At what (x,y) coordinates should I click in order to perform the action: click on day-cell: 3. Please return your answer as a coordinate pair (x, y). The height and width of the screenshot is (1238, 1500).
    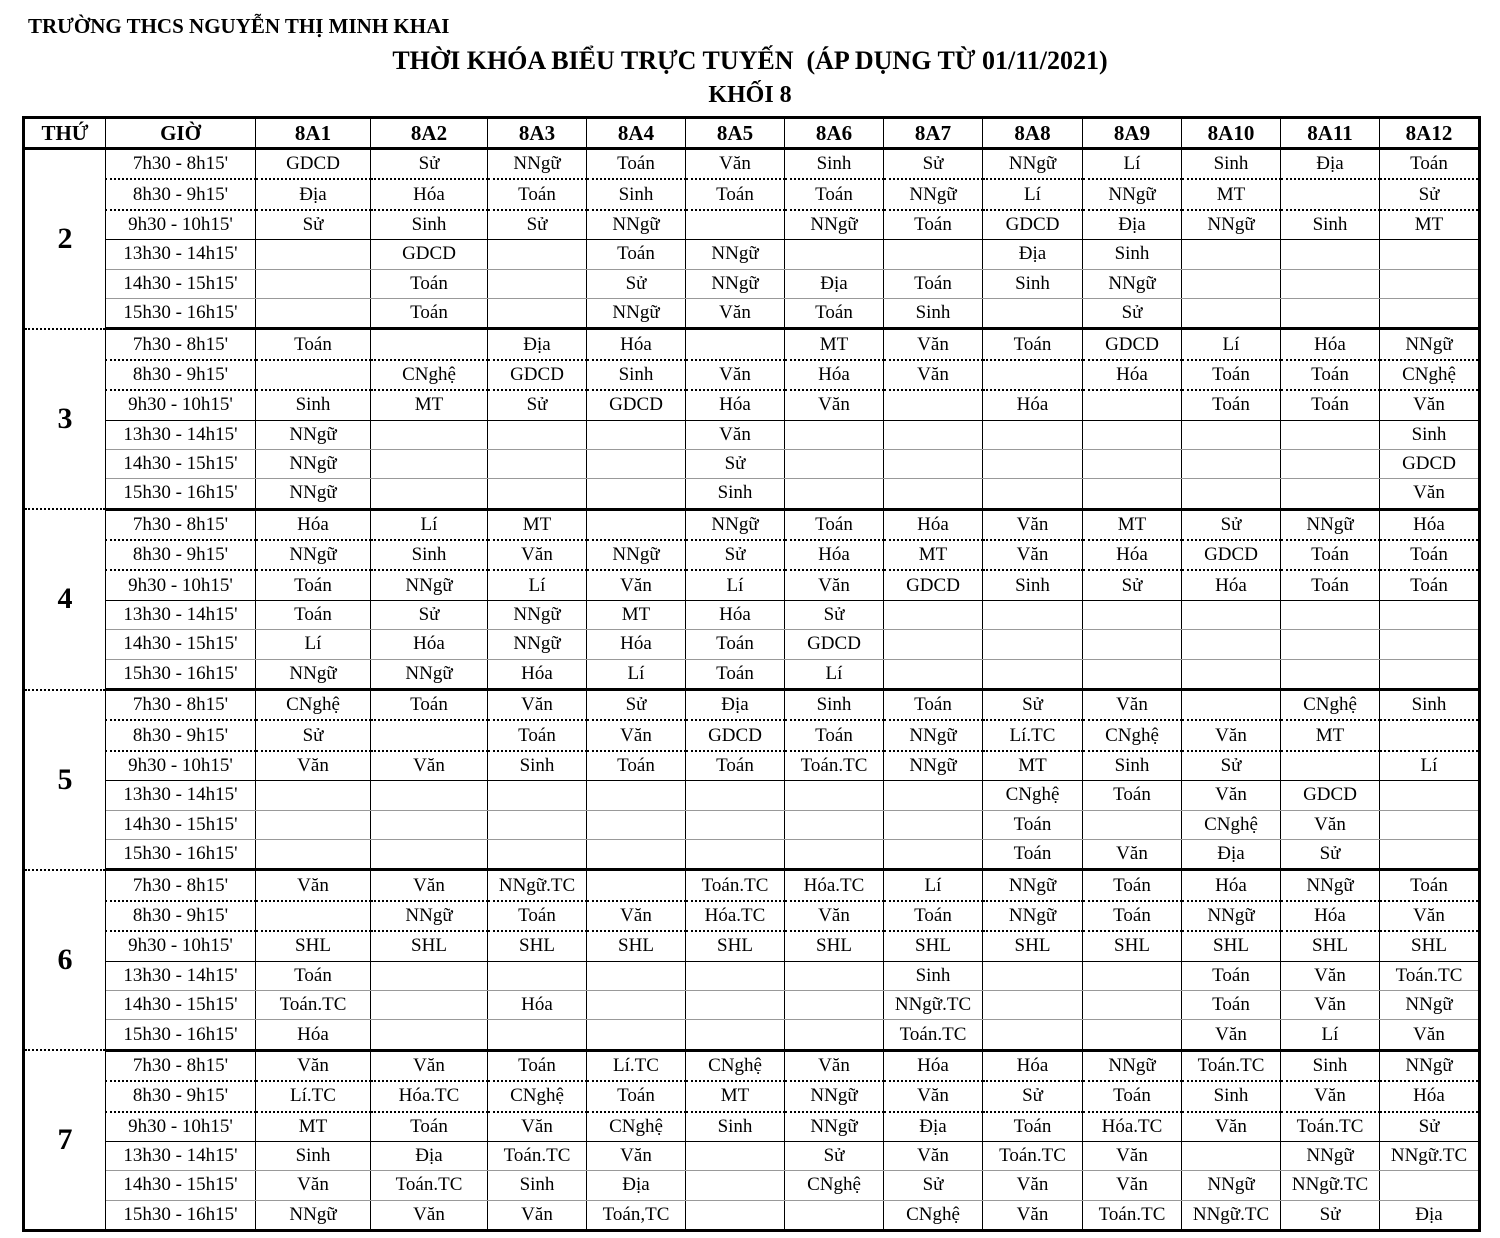
    Looking at the image, I should click on (64, 419).